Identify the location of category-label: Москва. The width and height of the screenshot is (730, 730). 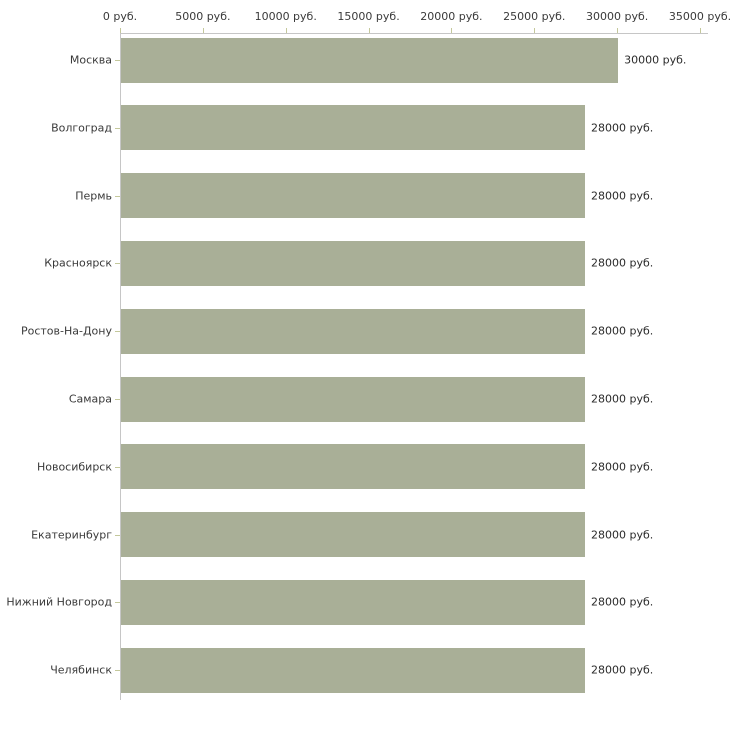
(90, 60).